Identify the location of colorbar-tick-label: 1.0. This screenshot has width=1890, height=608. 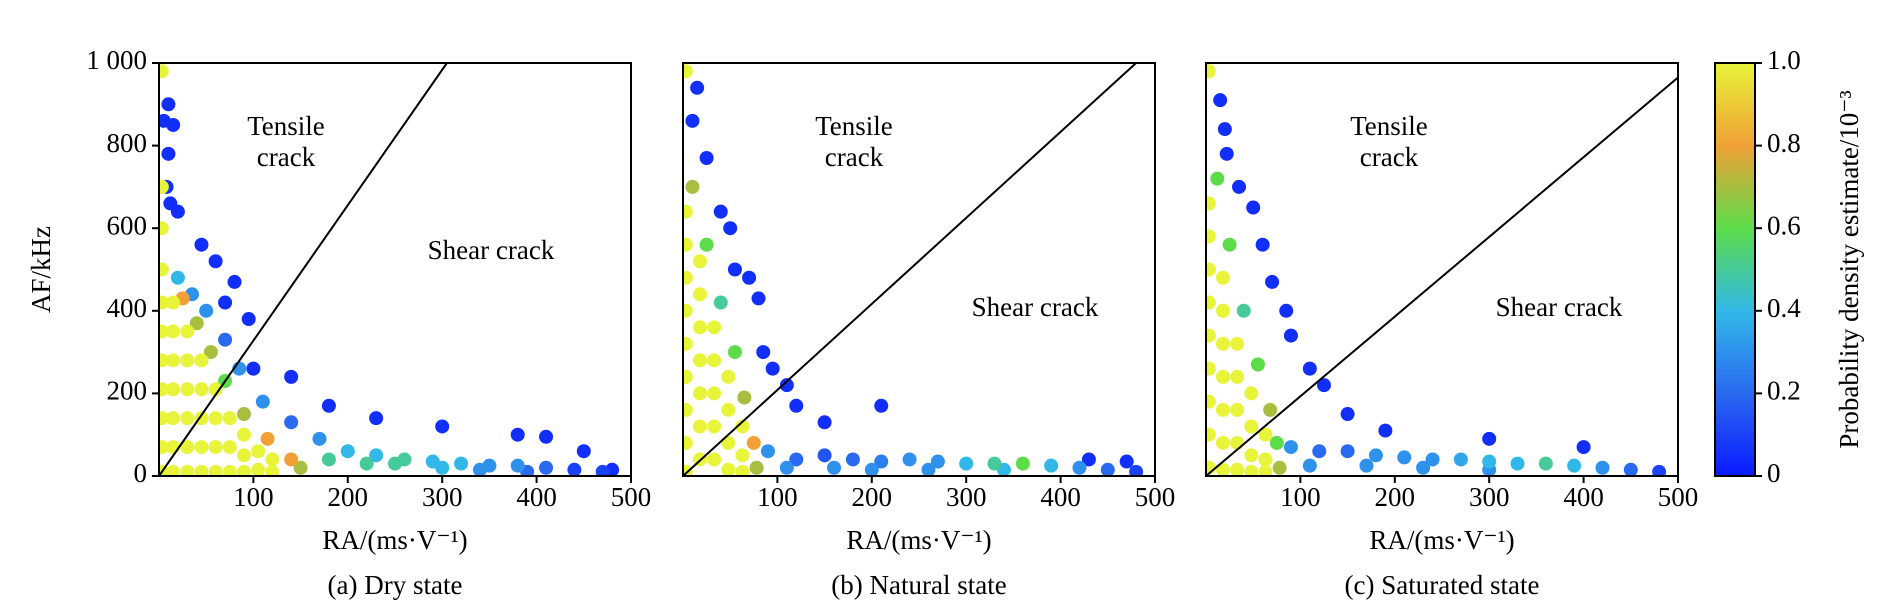
(1784, 60).